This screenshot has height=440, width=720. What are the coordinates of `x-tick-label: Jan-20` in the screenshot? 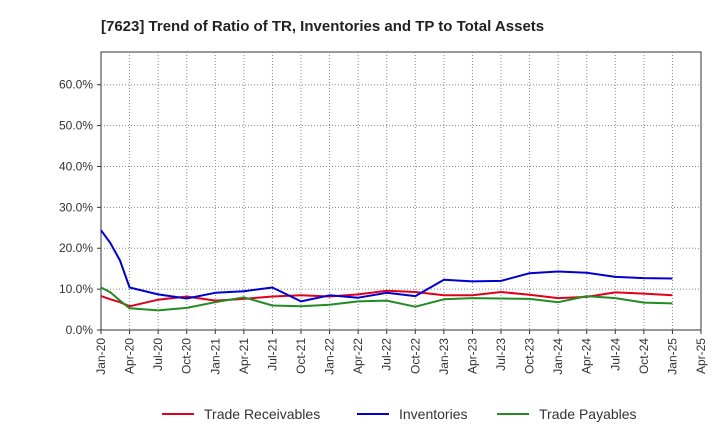 It's located at (101, 356).